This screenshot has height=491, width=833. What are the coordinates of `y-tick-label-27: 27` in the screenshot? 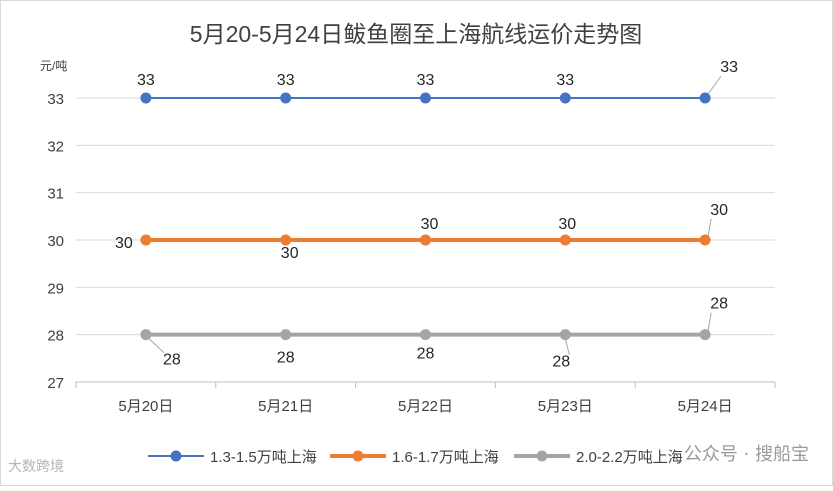 It's located at (55, 383).